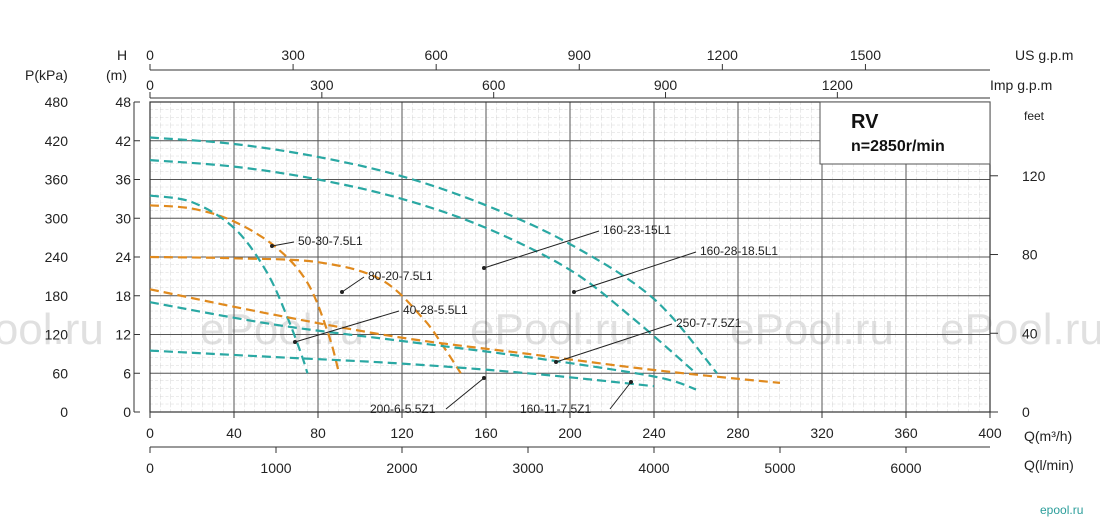 This screenshot has height=523, width=1100. Describe the element at coordinates (865, 55) in the screenshot. I see `tick-label-us-gpm: 1500` at that location.